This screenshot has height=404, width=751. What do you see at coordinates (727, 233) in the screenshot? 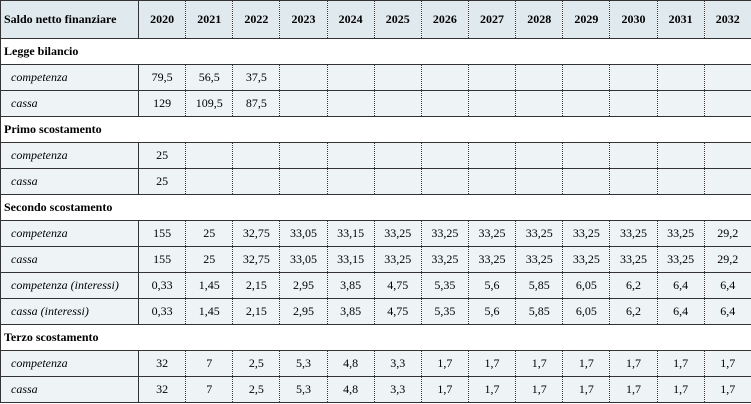
I see `value-cell: 29,2` at bounding box center [727, 233].